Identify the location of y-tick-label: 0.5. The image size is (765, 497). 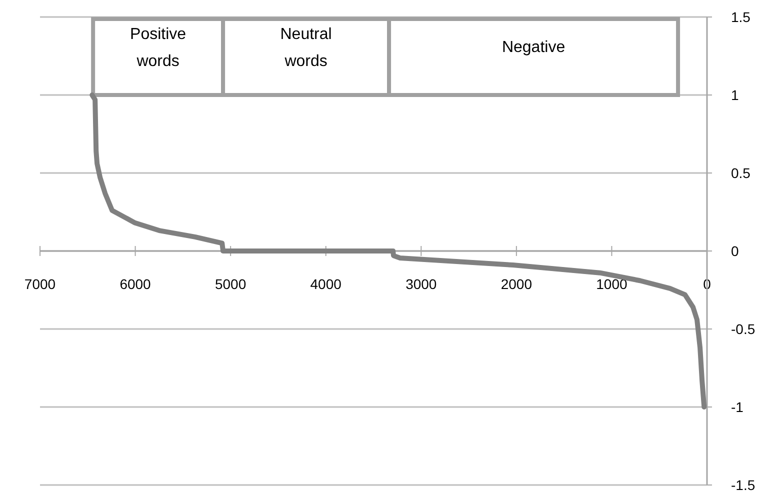
(741, 173).